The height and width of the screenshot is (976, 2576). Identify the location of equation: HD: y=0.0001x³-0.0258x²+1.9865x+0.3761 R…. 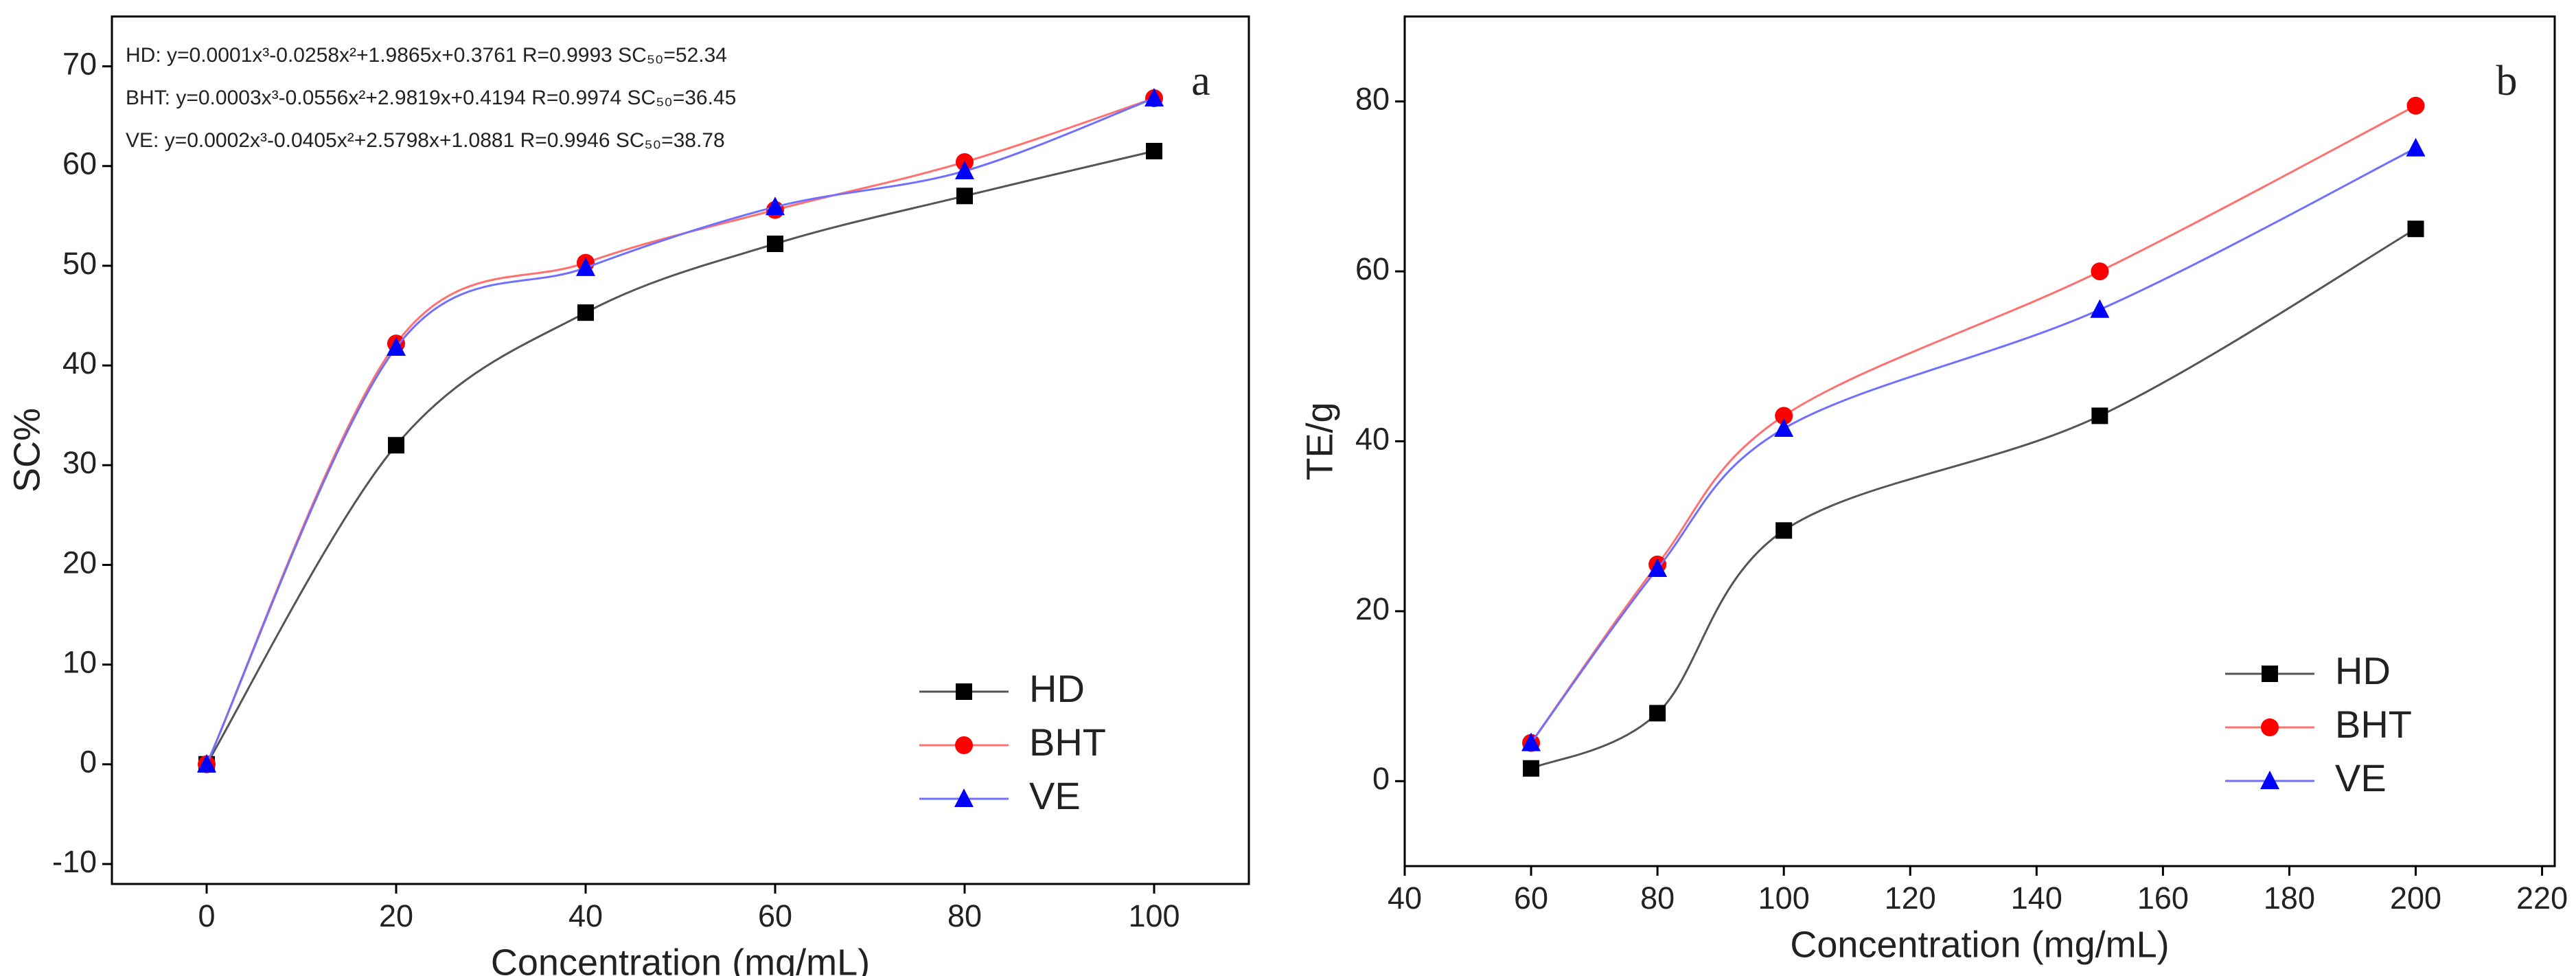
(427, 55).